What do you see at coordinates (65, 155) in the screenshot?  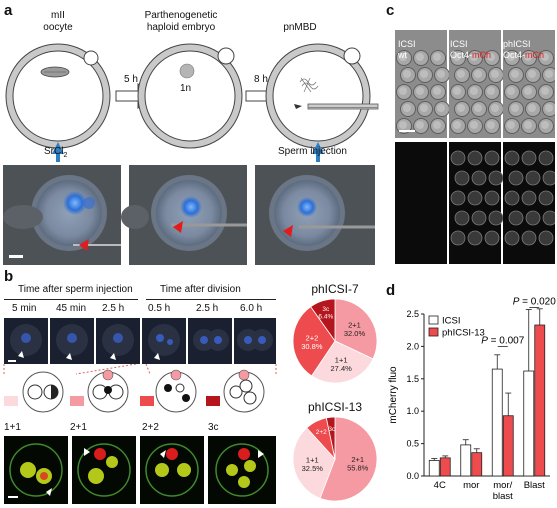 I see `srcl2-subscript: 2` at bounding box center [65, 155].